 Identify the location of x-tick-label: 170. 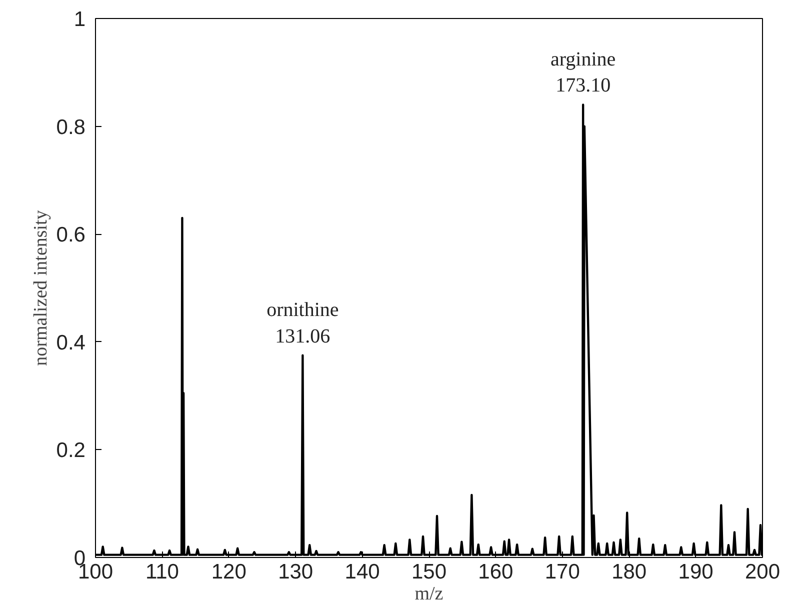
(562, 572).